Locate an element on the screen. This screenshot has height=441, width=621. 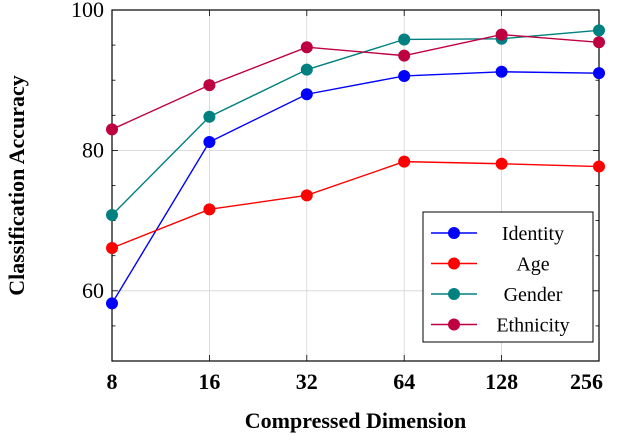
x-tick-label: 32 is located at coordinates (307, 381).